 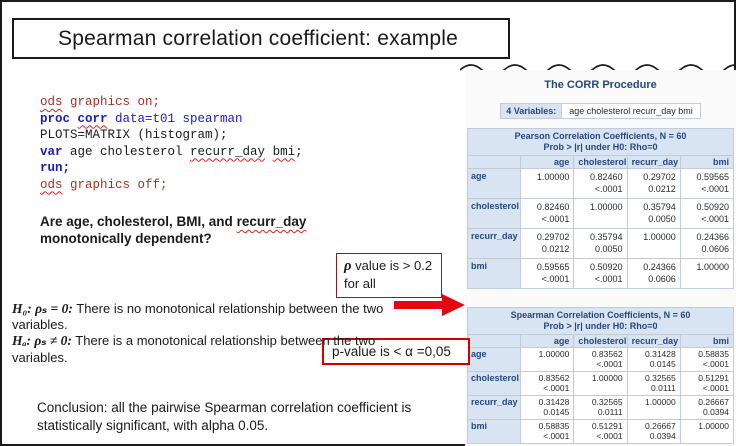 What do you see at coordinates (547, 431) in the screenshot?
I see `corr-cell: 0.58835 <.0001` at bounding box center [547, 431].